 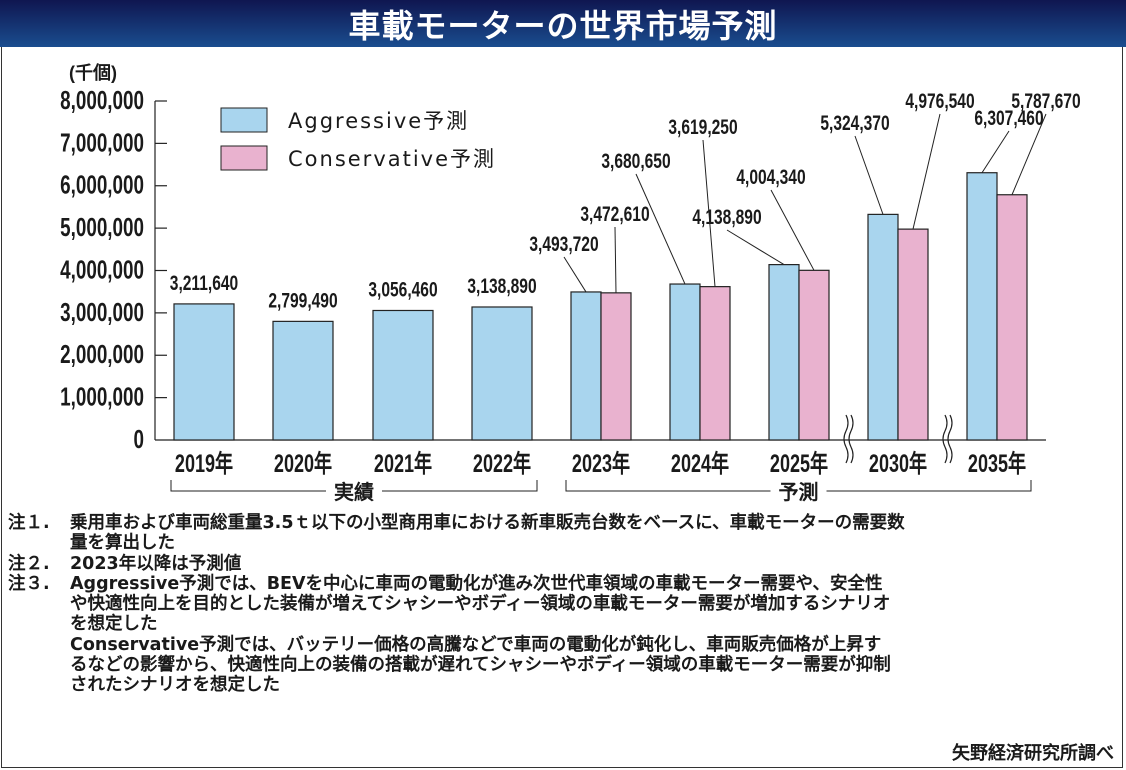 I want to click on x-tick-label: 2021年, so click(x=403, y=463).